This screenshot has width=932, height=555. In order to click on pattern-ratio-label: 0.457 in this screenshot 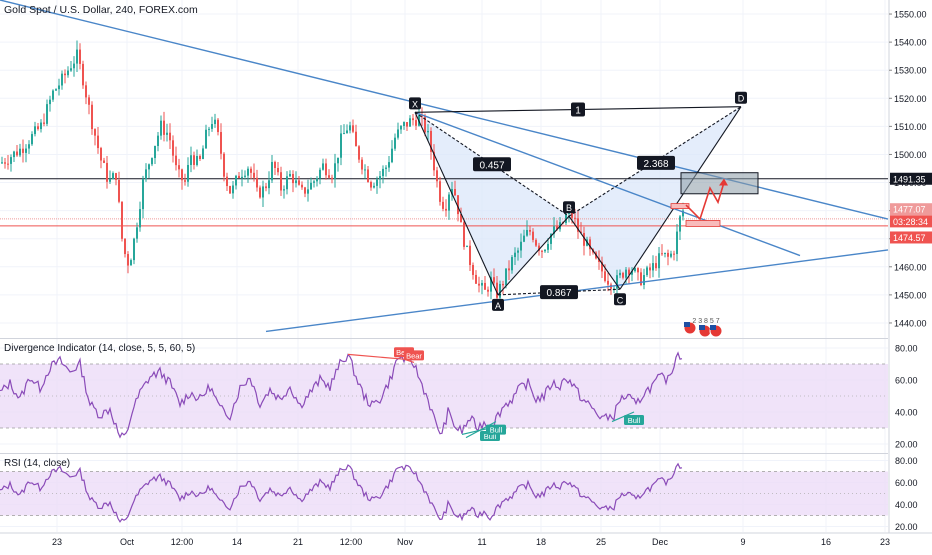, I will do `click(492, 164)`.